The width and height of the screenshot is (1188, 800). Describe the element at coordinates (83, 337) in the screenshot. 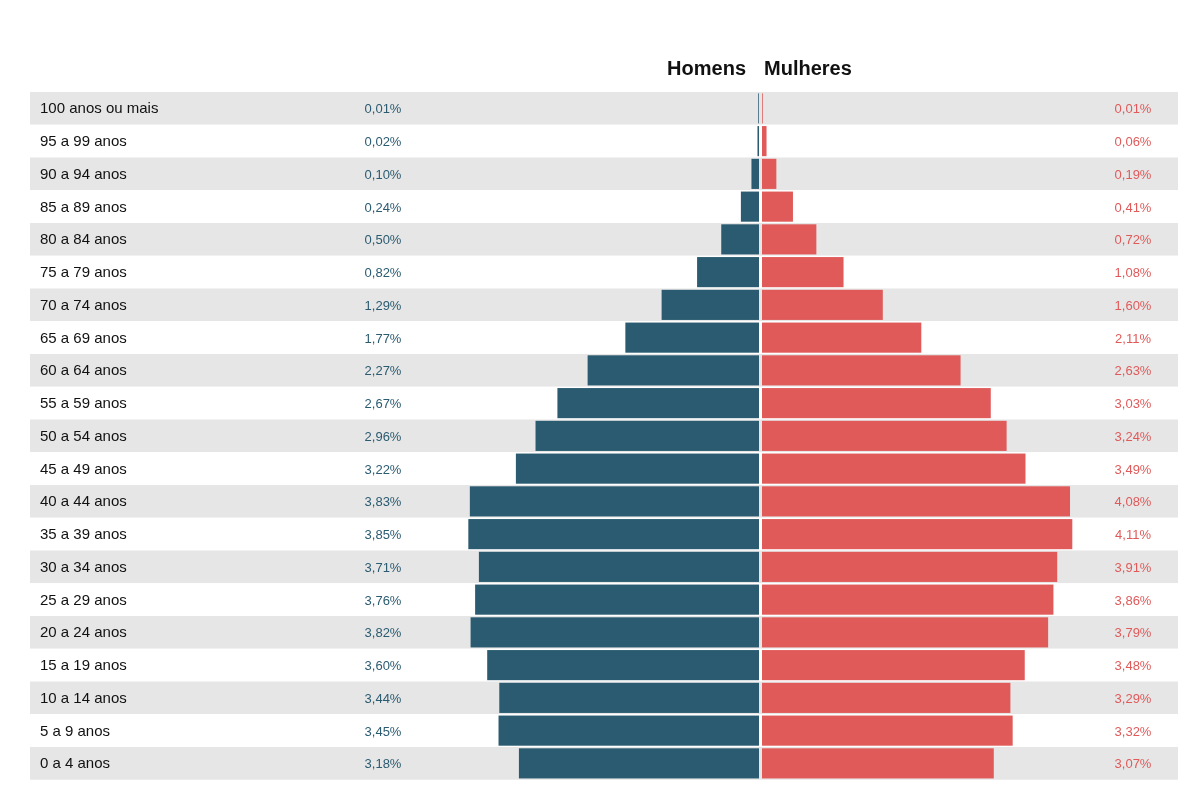

I see `y-tick-label: 65 a 69 anos` at that location.